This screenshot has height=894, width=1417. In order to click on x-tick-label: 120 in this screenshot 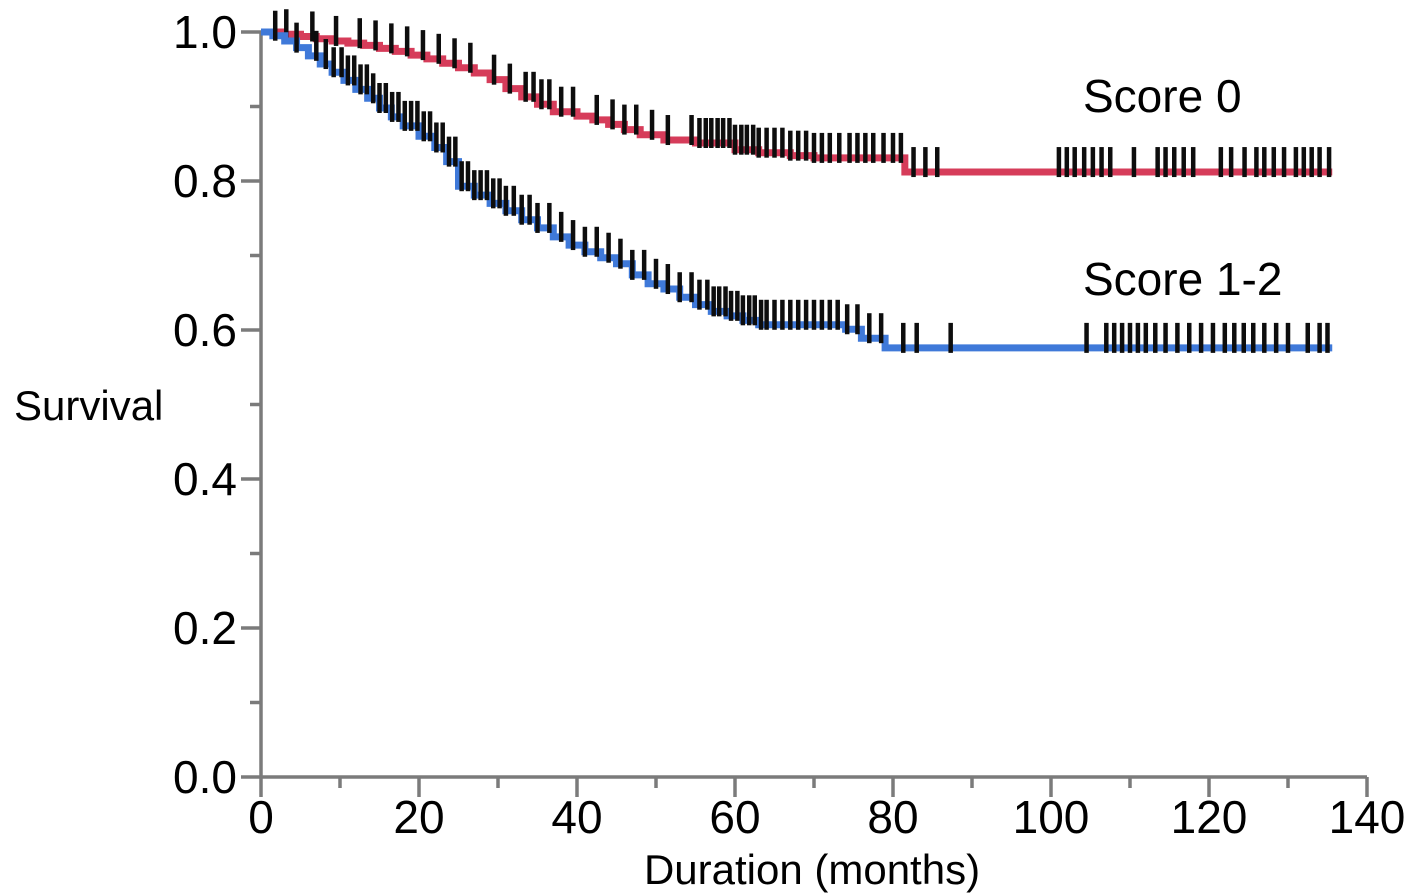, I will do `click(1209, 817)`.